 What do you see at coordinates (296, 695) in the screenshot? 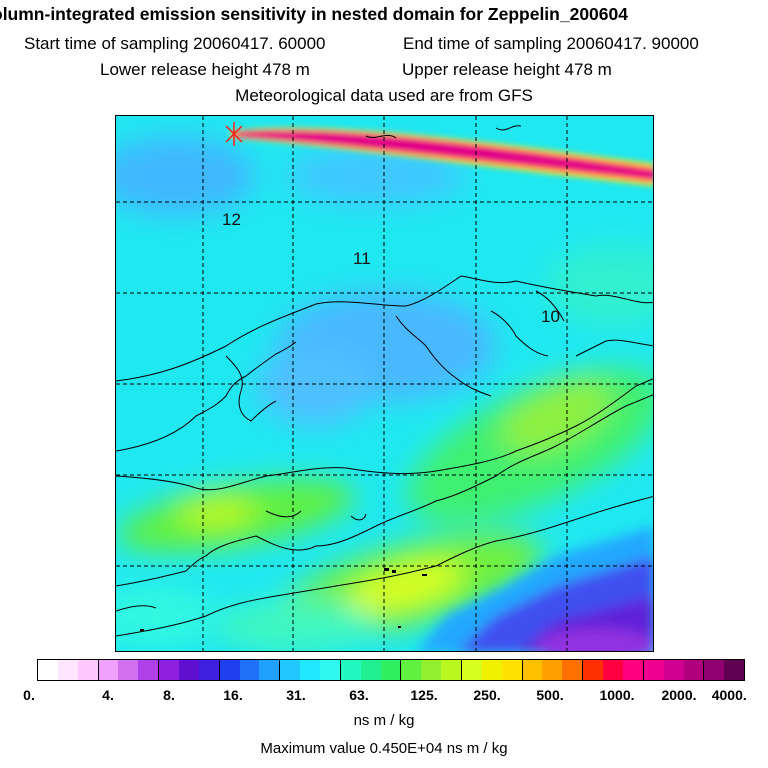
I see `colorbar-tick-label: 31.` at bounding box center [296, 695].